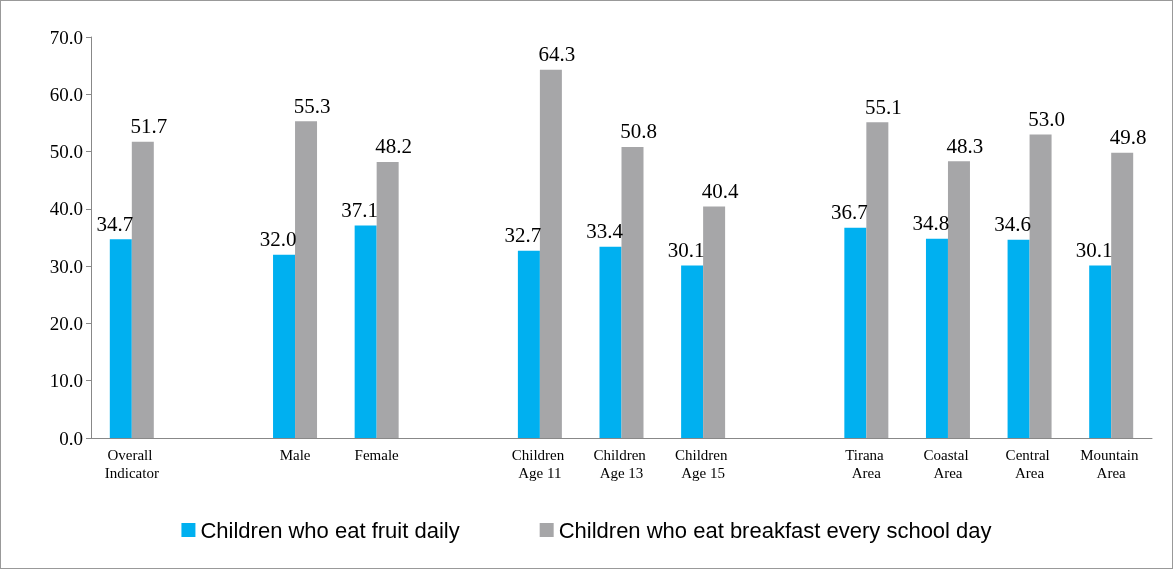 The width and height of the screenshot is (1173, 569). I want to click on x-tick-label: Female, so click(377, 455).